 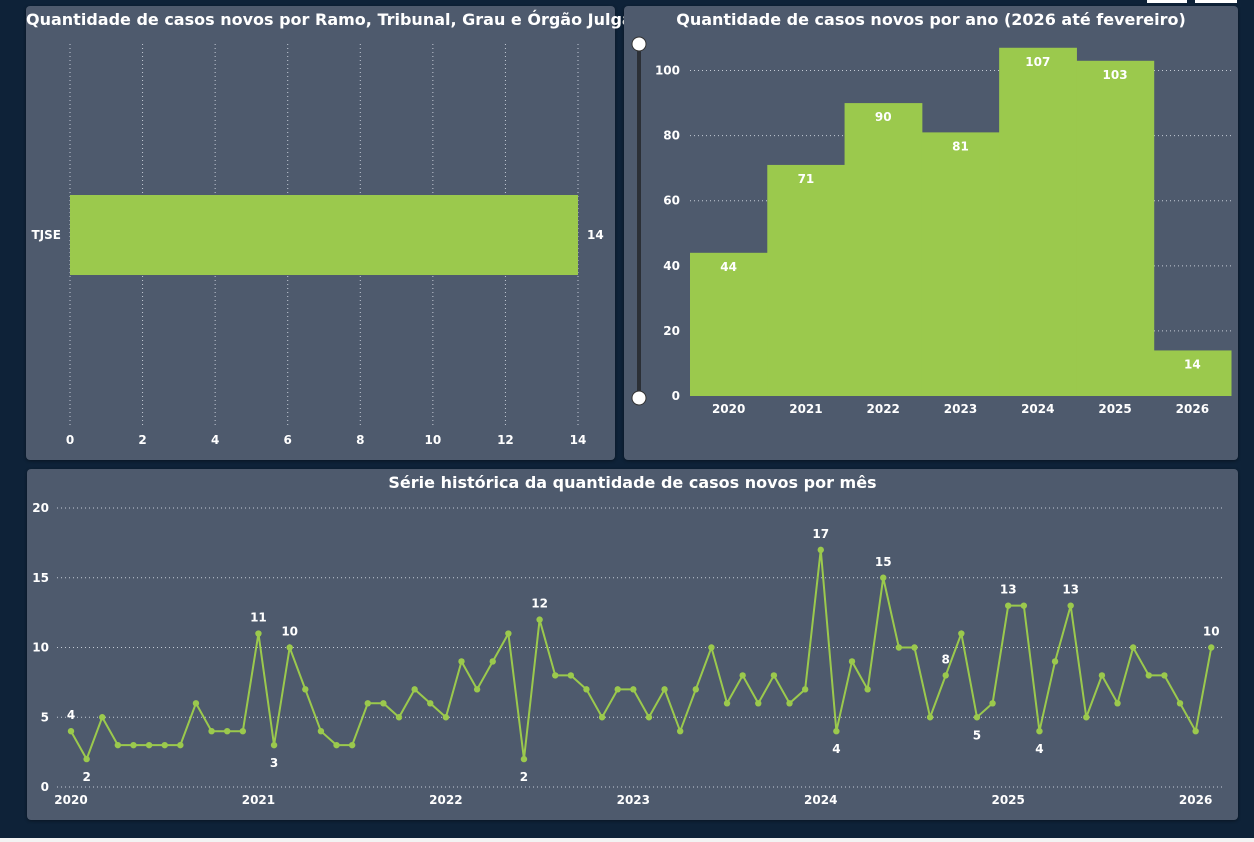 What do you see at coordinates (883, 562) in the screenshot?
I see `data-label-52: 15` at bounding box center [883, 562].